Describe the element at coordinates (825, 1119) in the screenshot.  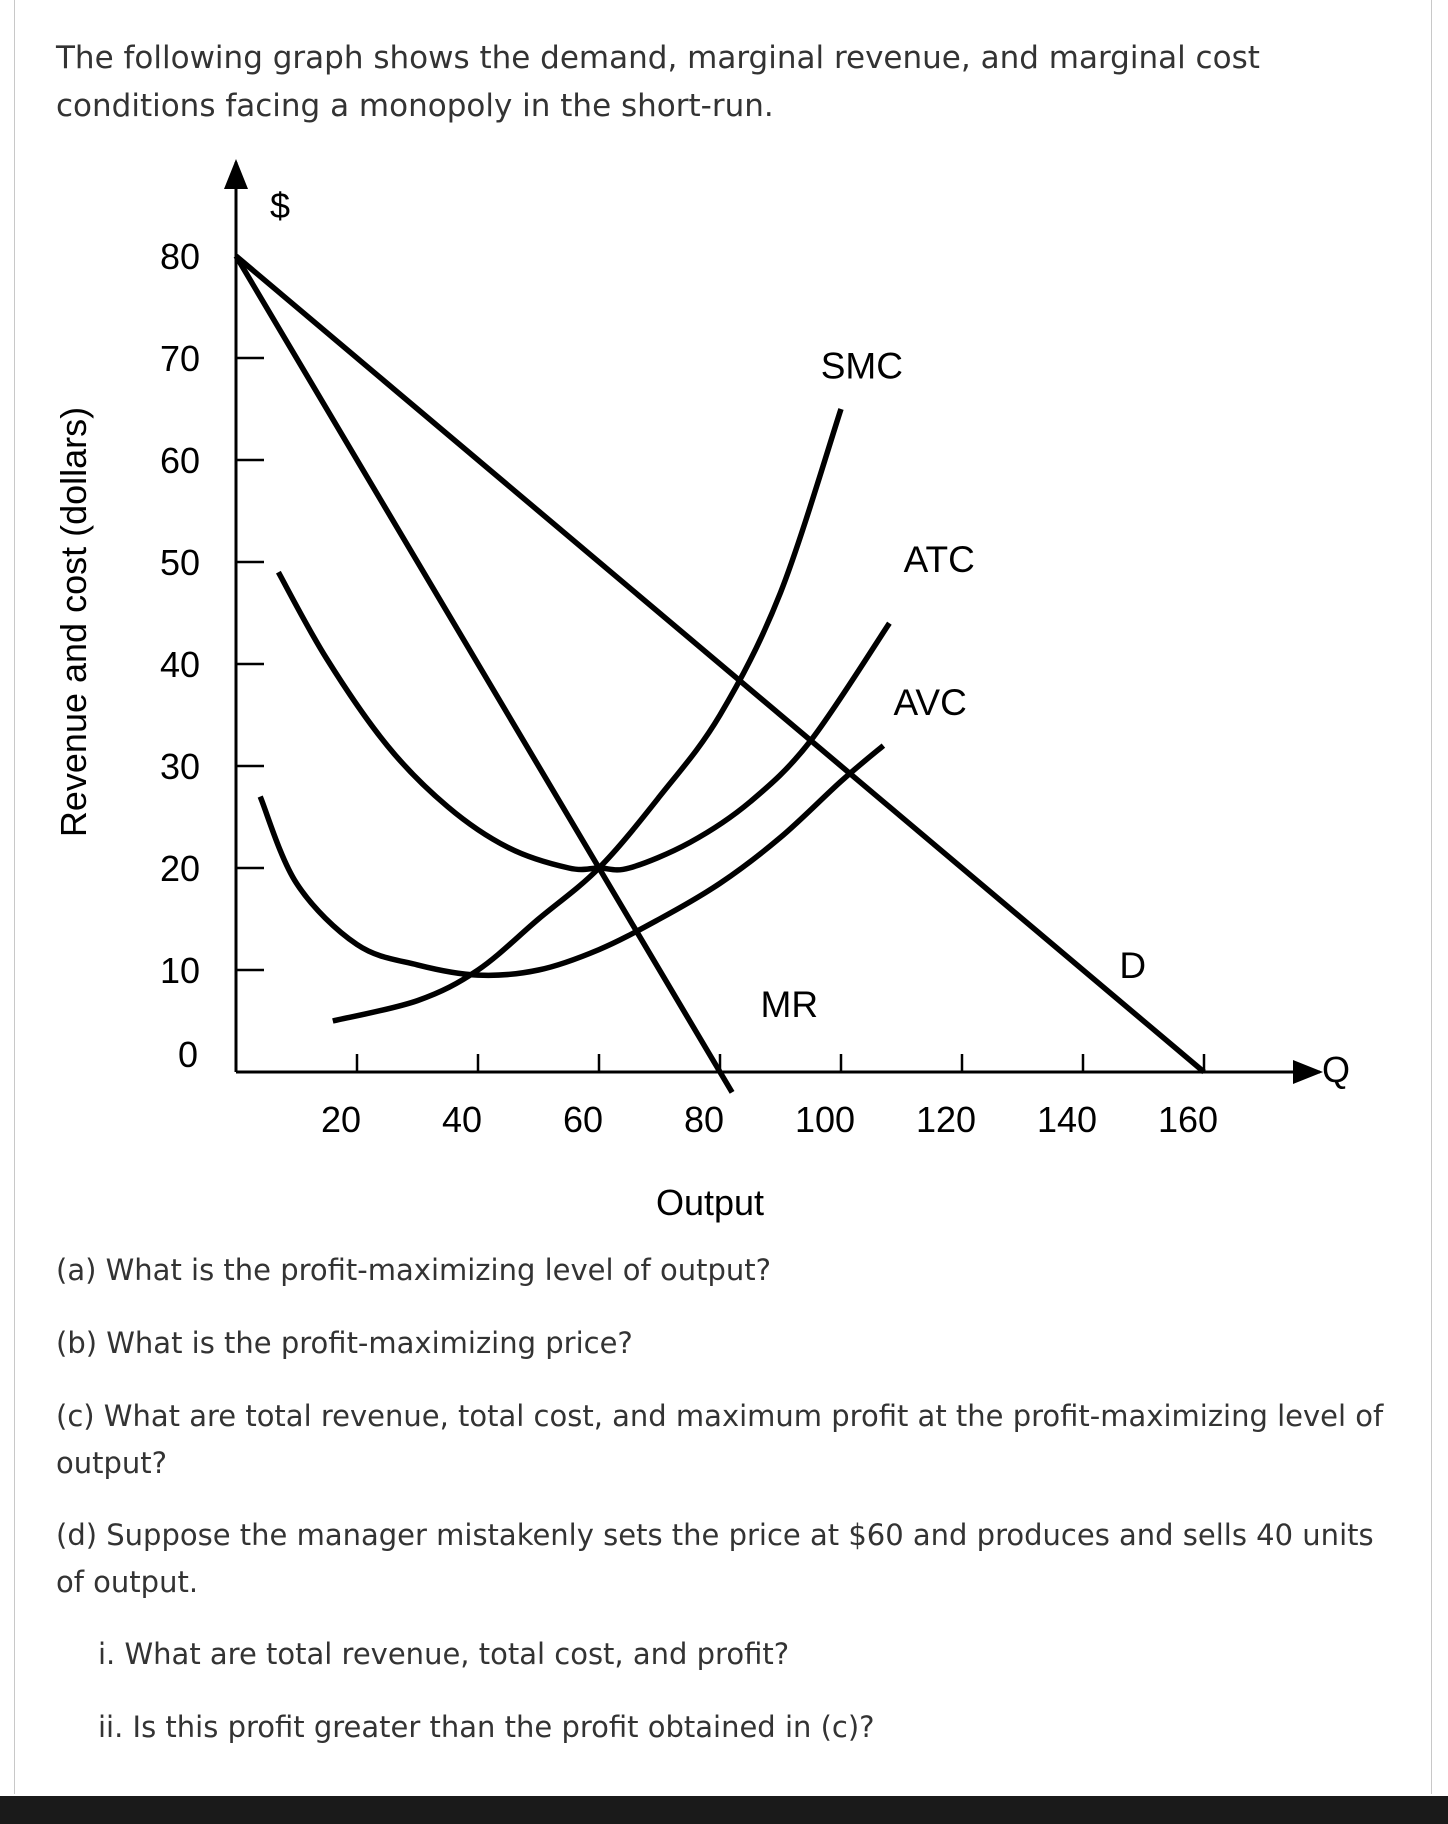
I see `x-tick-label: 100` at that location.